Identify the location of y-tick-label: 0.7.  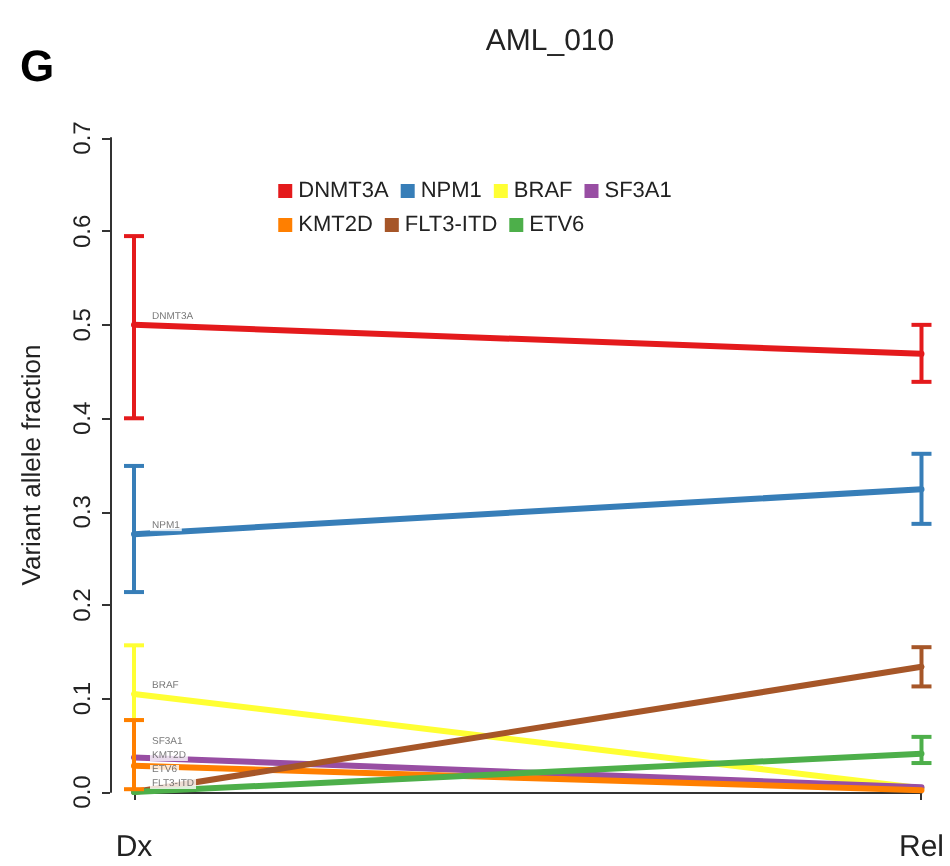
(82, 137).